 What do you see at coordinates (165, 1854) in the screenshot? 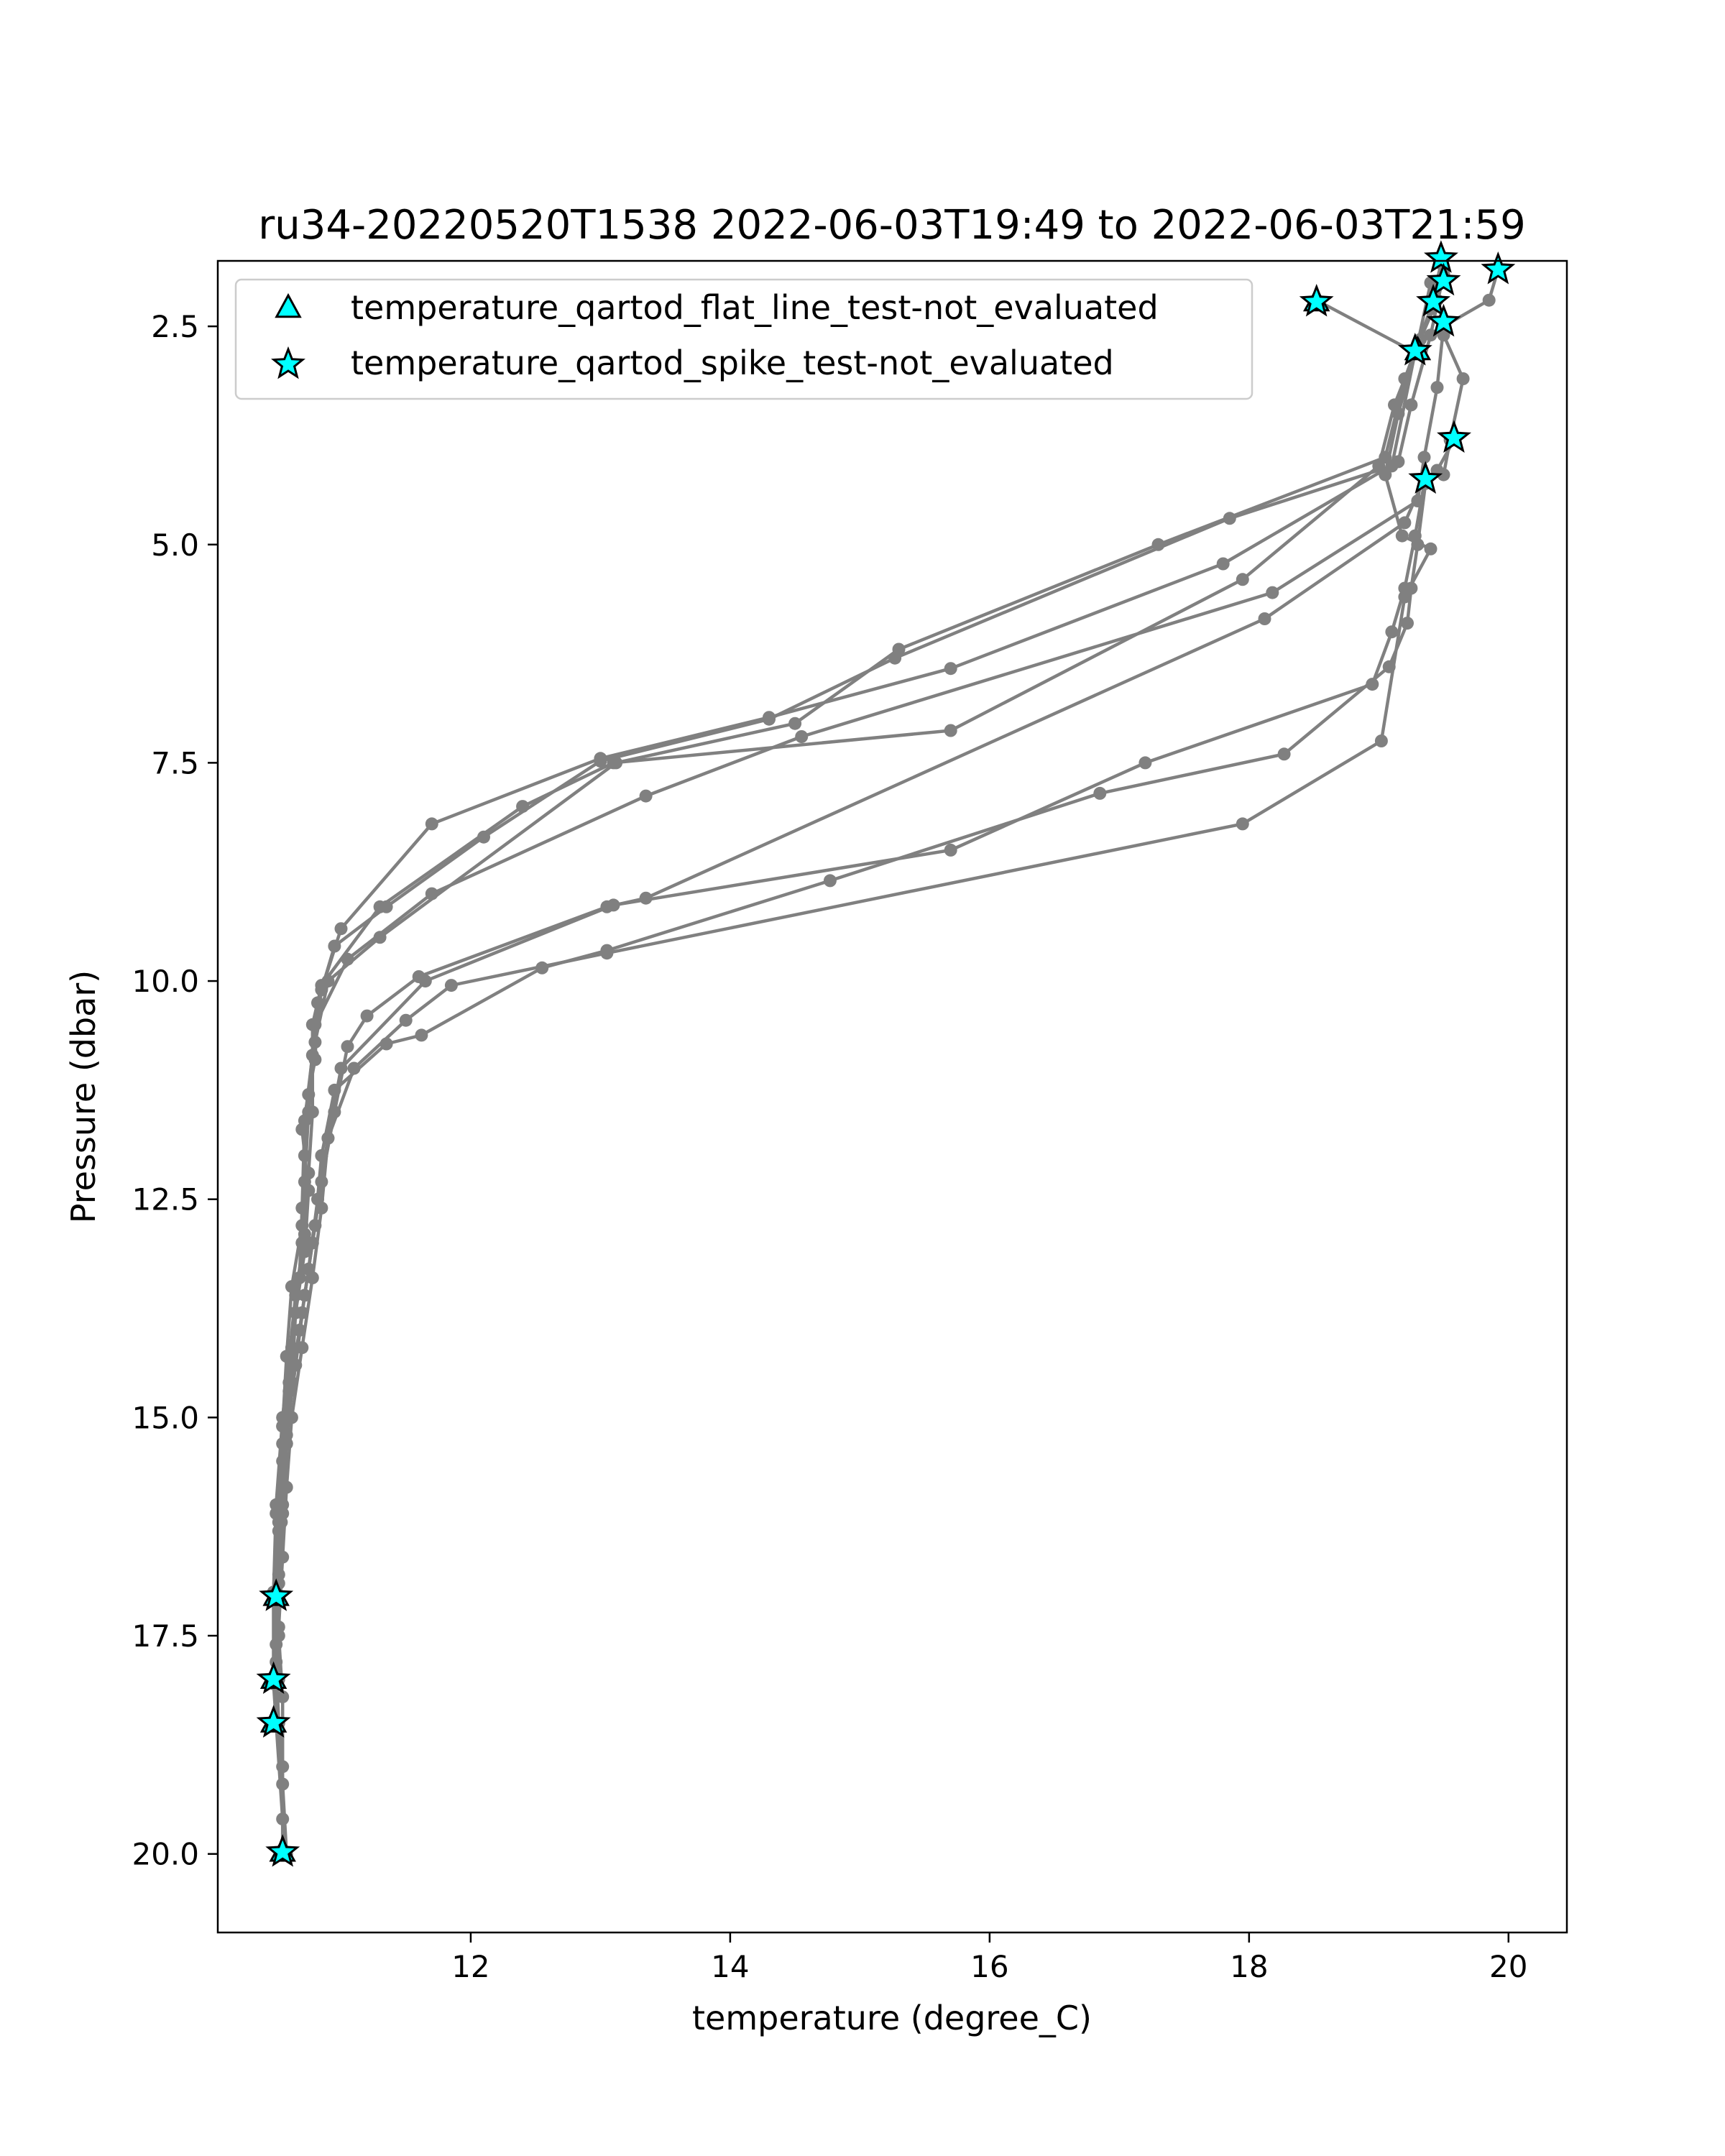
I see `y-tick-label: 20.0` at bounding box center [165, 1854].